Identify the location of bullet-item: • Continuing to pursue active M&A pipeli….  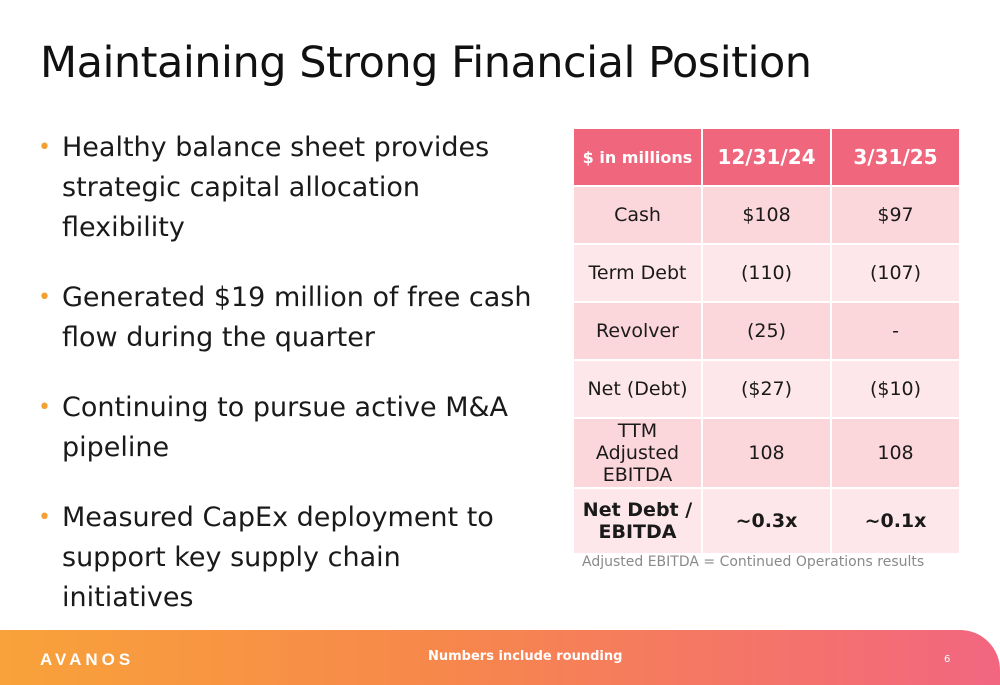
(288, 428).